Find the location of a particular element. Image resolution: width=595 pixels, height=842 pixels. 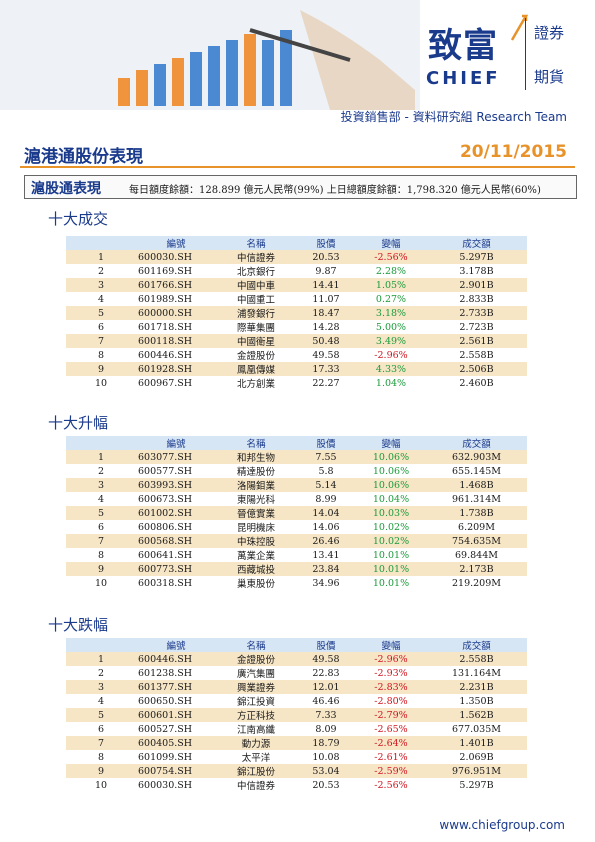

table-row: 5 600601.SH 方正科技 7.33 -2.79% 1.562B is located at coordinates (296, 715).